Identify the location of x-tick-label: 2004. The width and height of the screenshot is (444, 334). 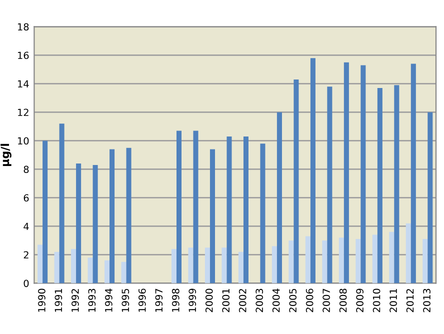
(276, 300).